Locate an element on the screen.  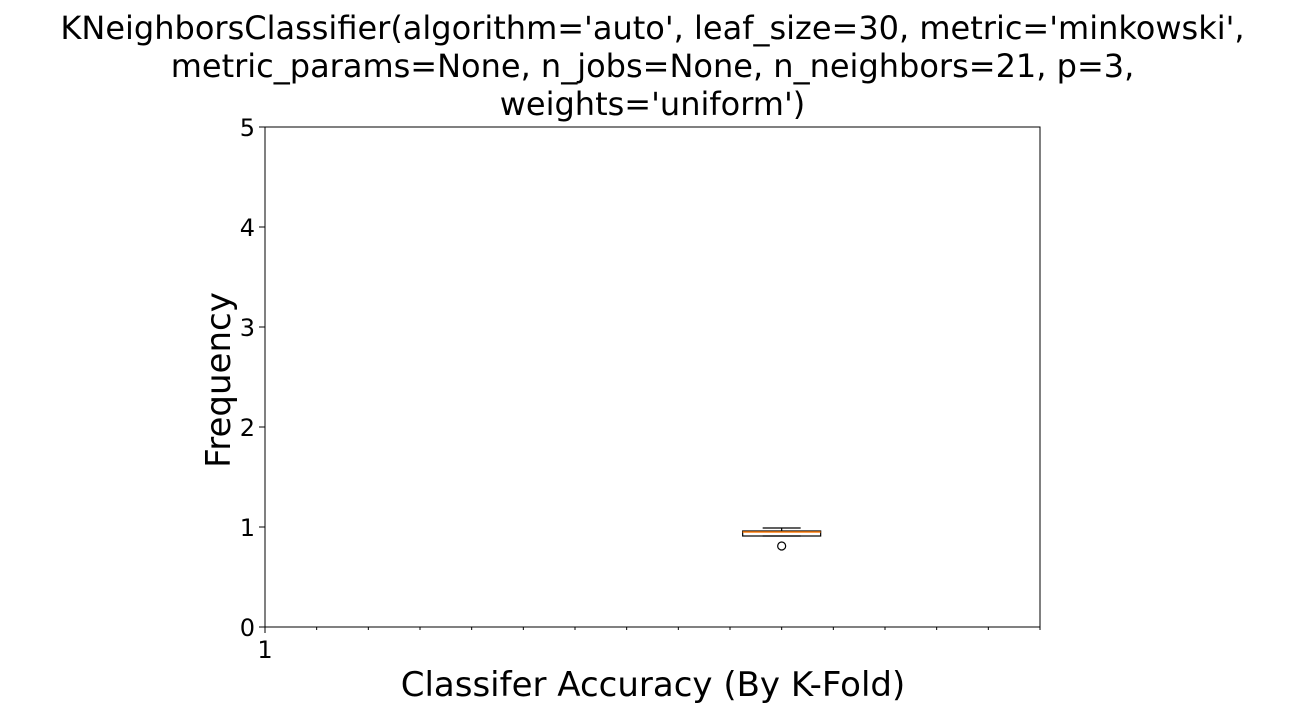
y-tick-label: 4 is located at coordinates (247, 228).